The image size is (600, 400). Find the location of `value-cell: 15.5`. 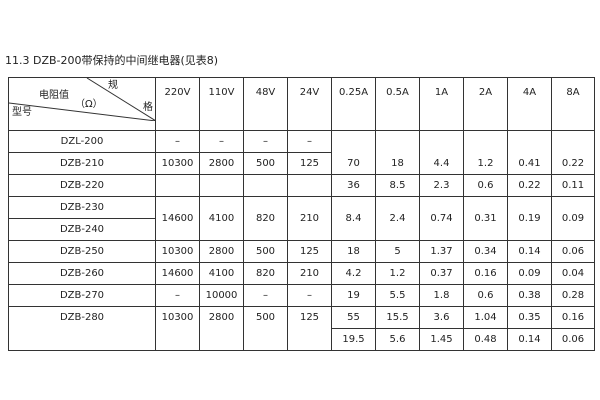

value-cell: 15.5 is located at coordinates (397, 317).